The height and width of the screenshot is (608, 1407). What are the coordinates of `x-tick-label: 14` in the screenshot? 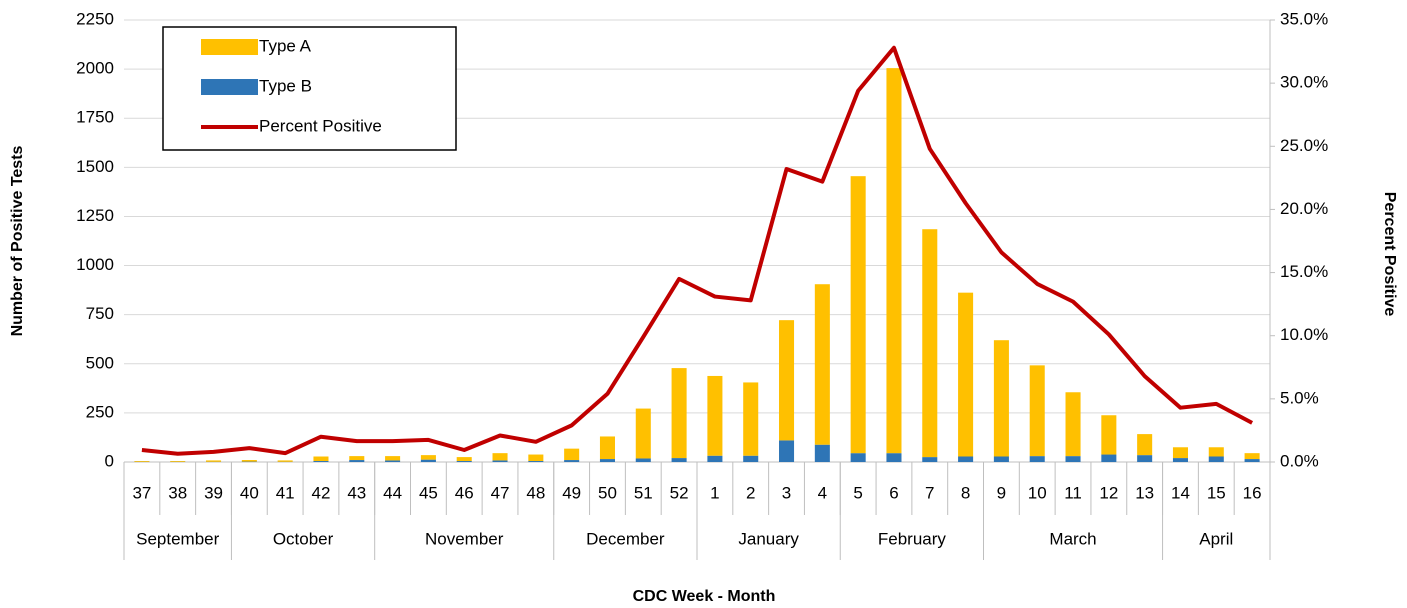 It's located at (1180, 492).